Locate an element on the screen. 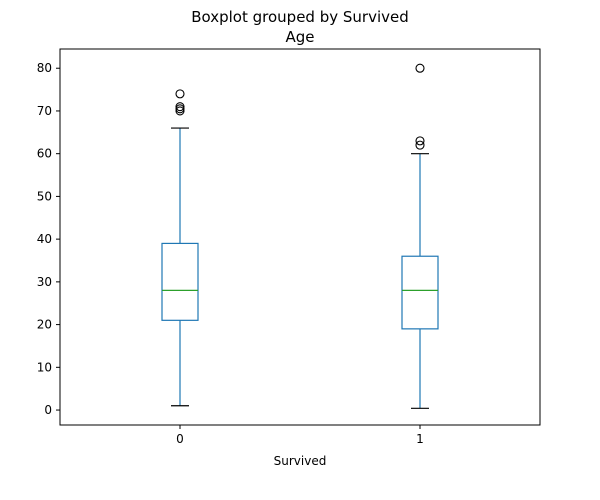 The height and width of the screenshot is (500, 600). y-tick-label: 70 is located at coordinates (44, 111).